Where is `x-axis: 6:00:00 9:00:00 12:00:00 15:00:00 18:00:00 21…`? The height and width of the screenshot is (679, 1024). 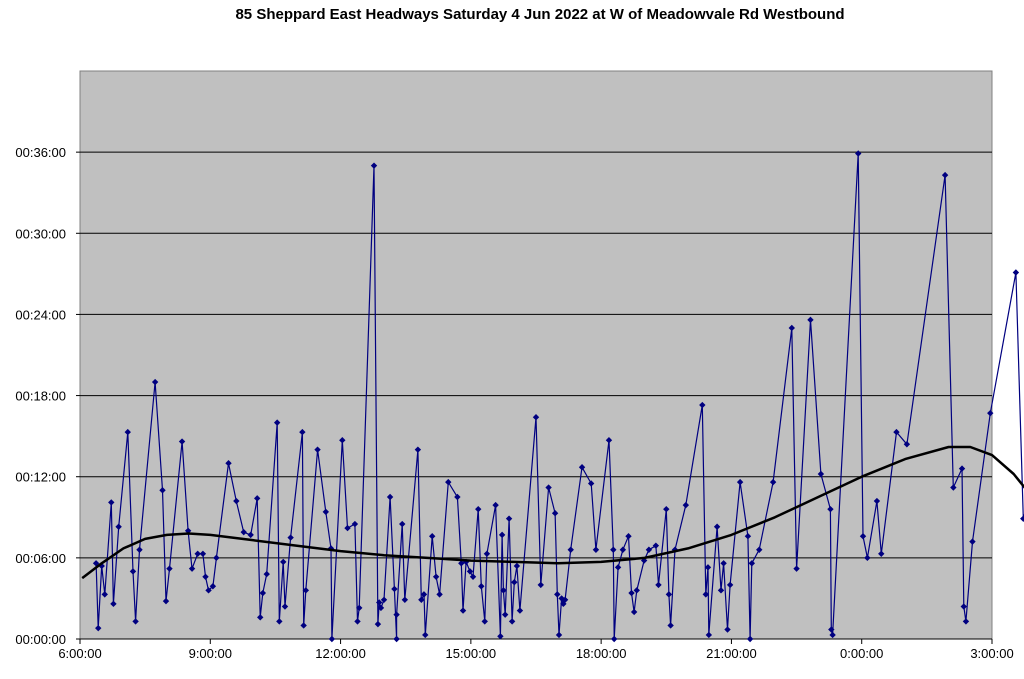
x-axis: 6:00:00 9:00:00 12:00:00 15:00:00 18:00:00 21… is located at coordinates (536, 649).